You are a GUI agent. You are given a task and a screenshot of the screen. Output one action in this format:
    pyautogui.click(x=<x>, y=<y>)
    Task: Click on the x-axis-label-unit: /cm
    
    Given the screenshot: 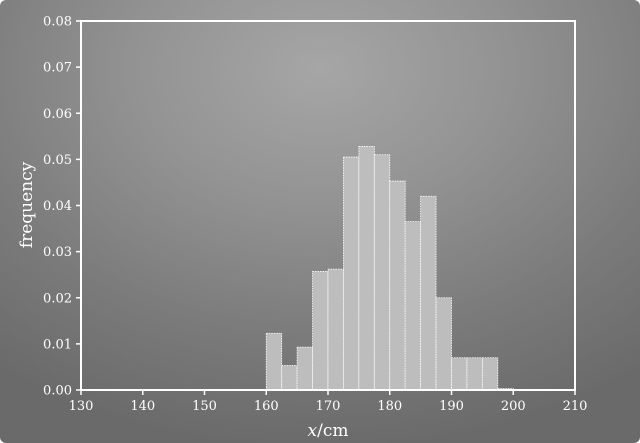 What is the action you would take?
    pyautogui.click(x=332, y=431)
    